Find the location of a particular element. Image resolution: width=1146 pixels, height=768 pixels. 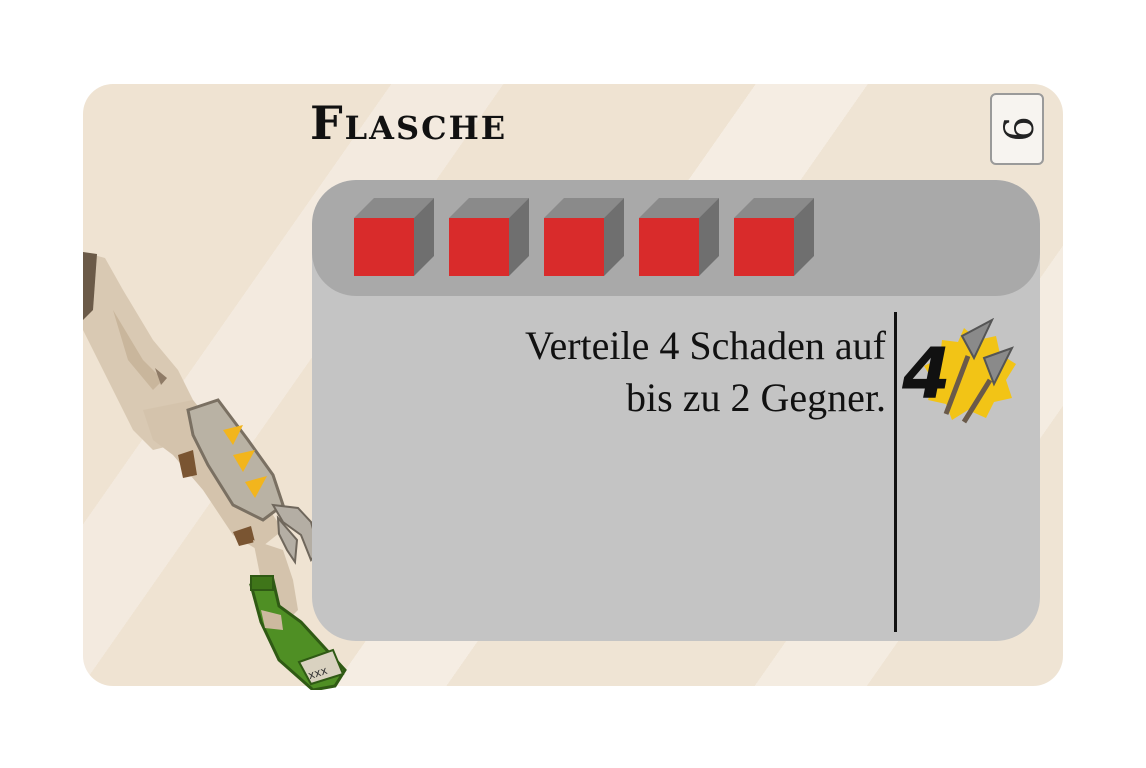

cost-value: 9 is located at coordinates (1016, 129).